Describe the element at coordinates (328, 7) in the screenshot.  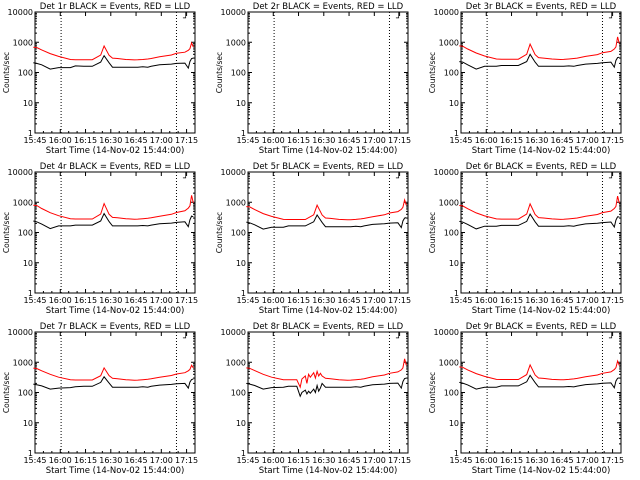
I see `panel-title: Det 2r BLACK = Events, RED = LLD` at that location.